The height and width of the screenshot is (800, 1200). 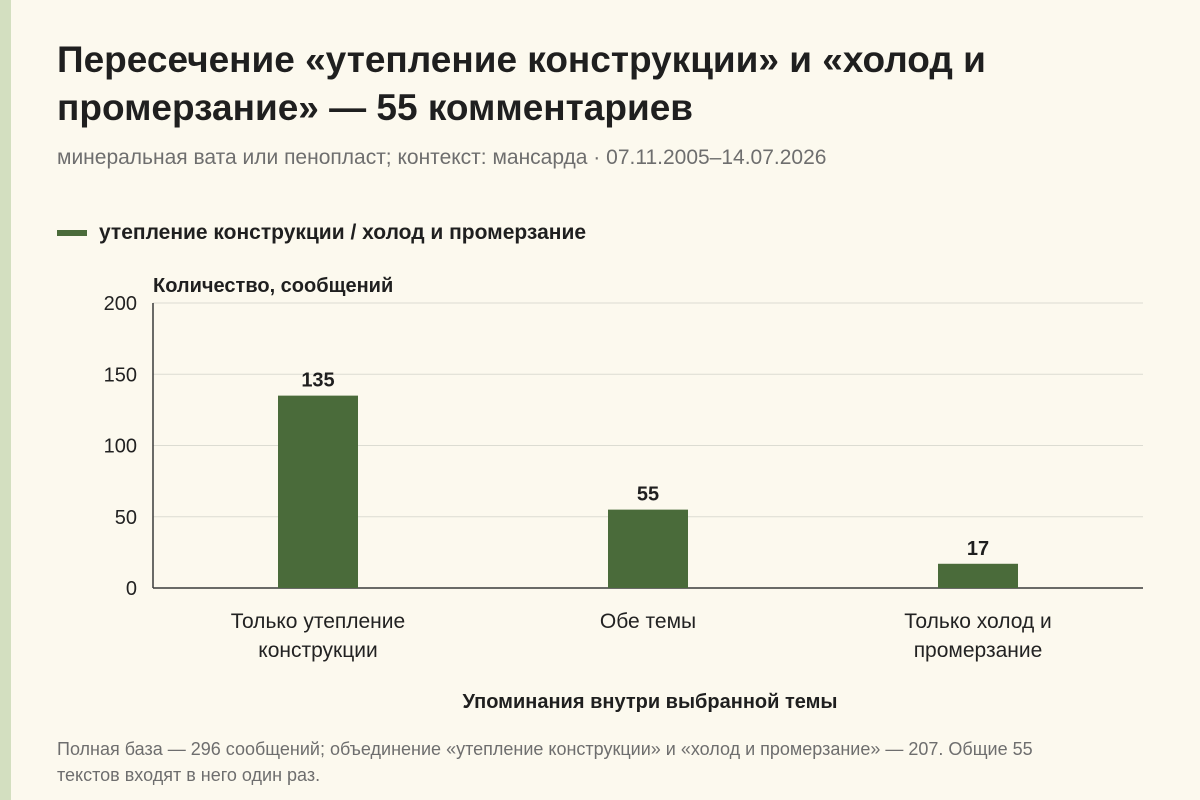 I want to click on y-axis-title: Количество, сообщений, so click(x=273, y=286).